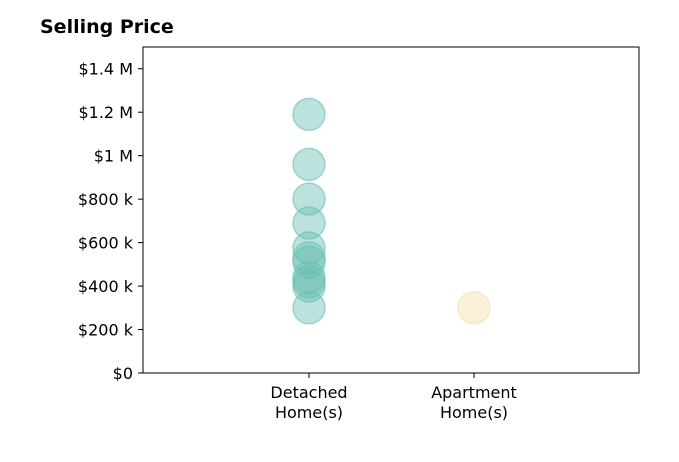 The image size is (679, 462). What do you see at coordinates (474, 392) in the screenshot?
I see `x-tick-label: Apartment` at bounding box center [474, 392].